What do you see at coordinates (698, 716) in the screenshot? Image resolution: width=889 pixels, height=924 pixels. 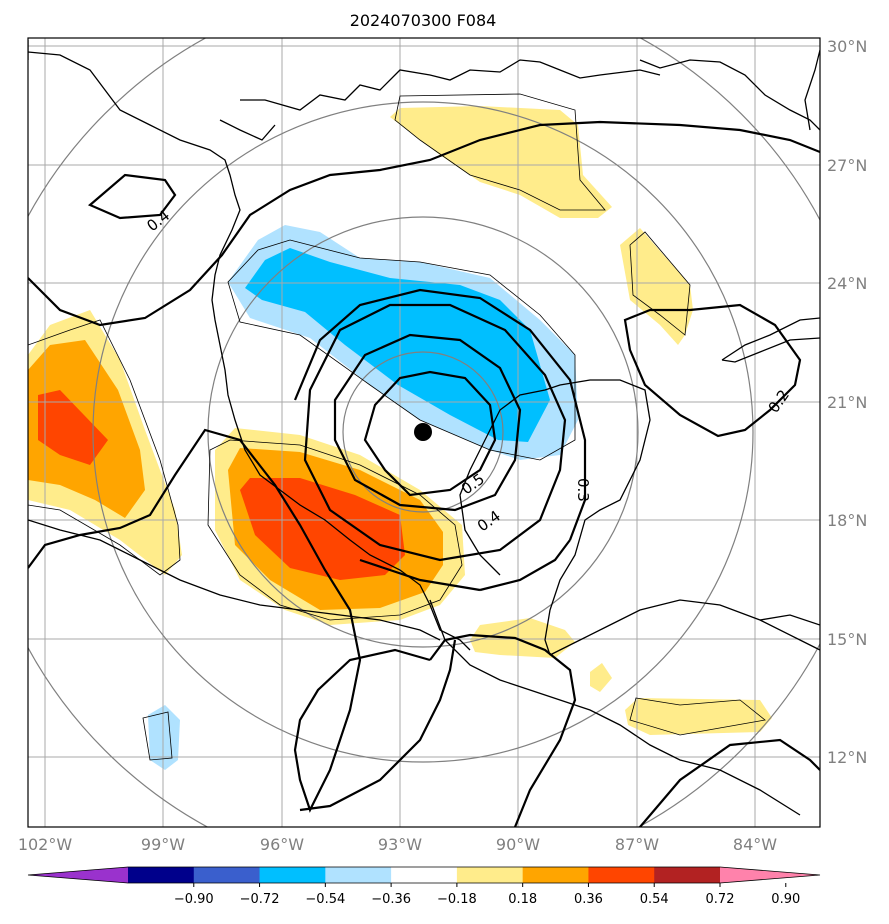 I see `positive-anomaly-pacific-south` at bounding box center [698, 716].